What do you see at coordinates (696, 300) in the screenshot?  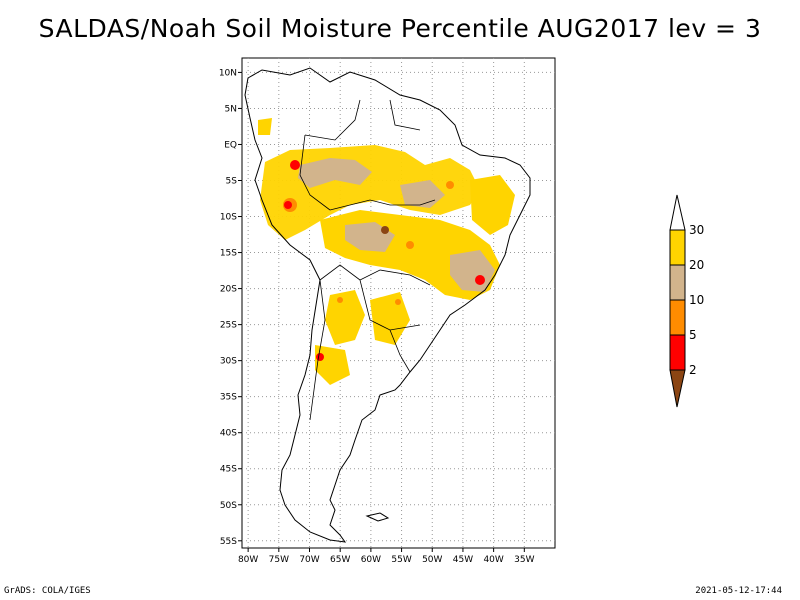 I see `legend-label-10: 10` at bounding box center [696, 300].